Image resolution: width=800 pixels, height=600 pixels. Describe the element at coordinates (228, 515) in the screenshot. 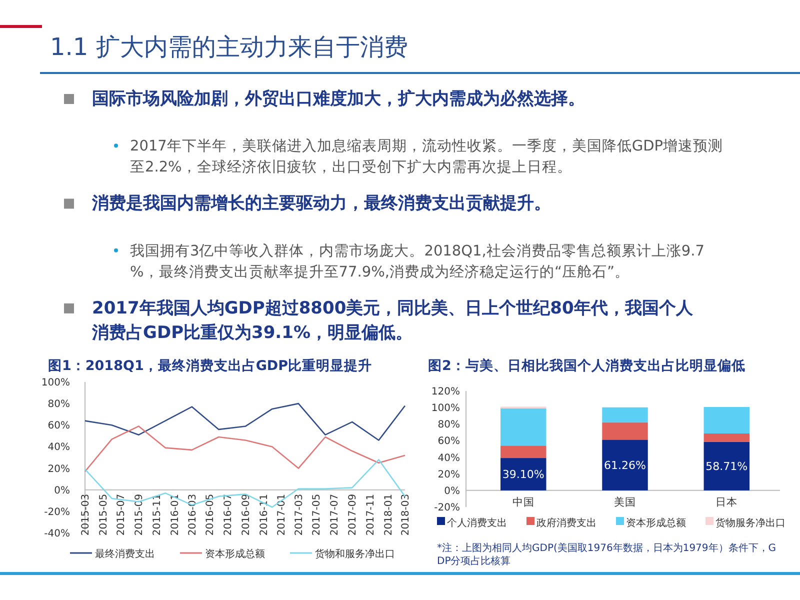

I see `x-tick-label: 2016-07` at that location.